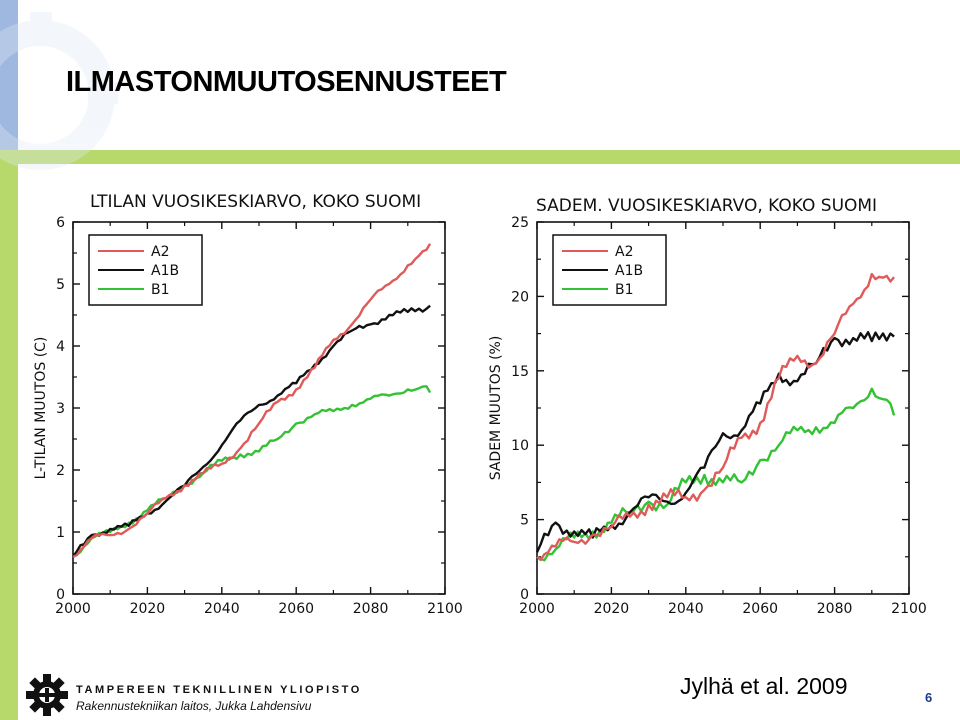 The height and width of the screenshot is (720, 960). I want to click on slide-title: ILMASTONMUUTOSENNUSTEET, so click(286, 82).